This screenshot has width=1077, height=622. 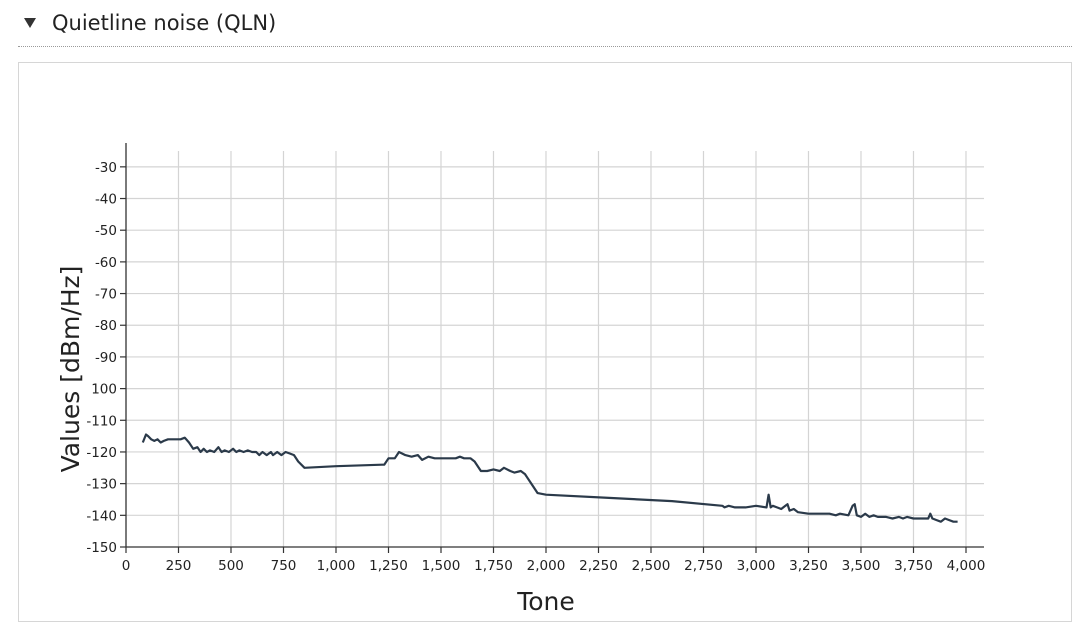 I want to click on y-tick-label: -120, so click(x=101, y=453).